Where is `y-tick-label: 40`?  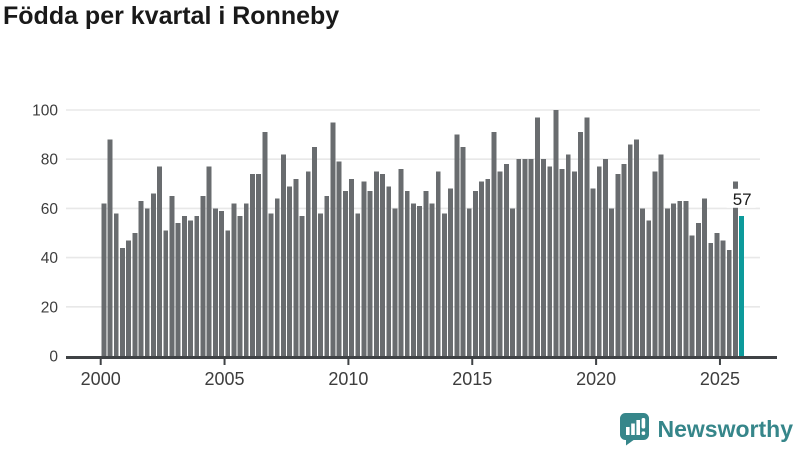 y-tick-label: 40 is located at coordinates (50, 258).